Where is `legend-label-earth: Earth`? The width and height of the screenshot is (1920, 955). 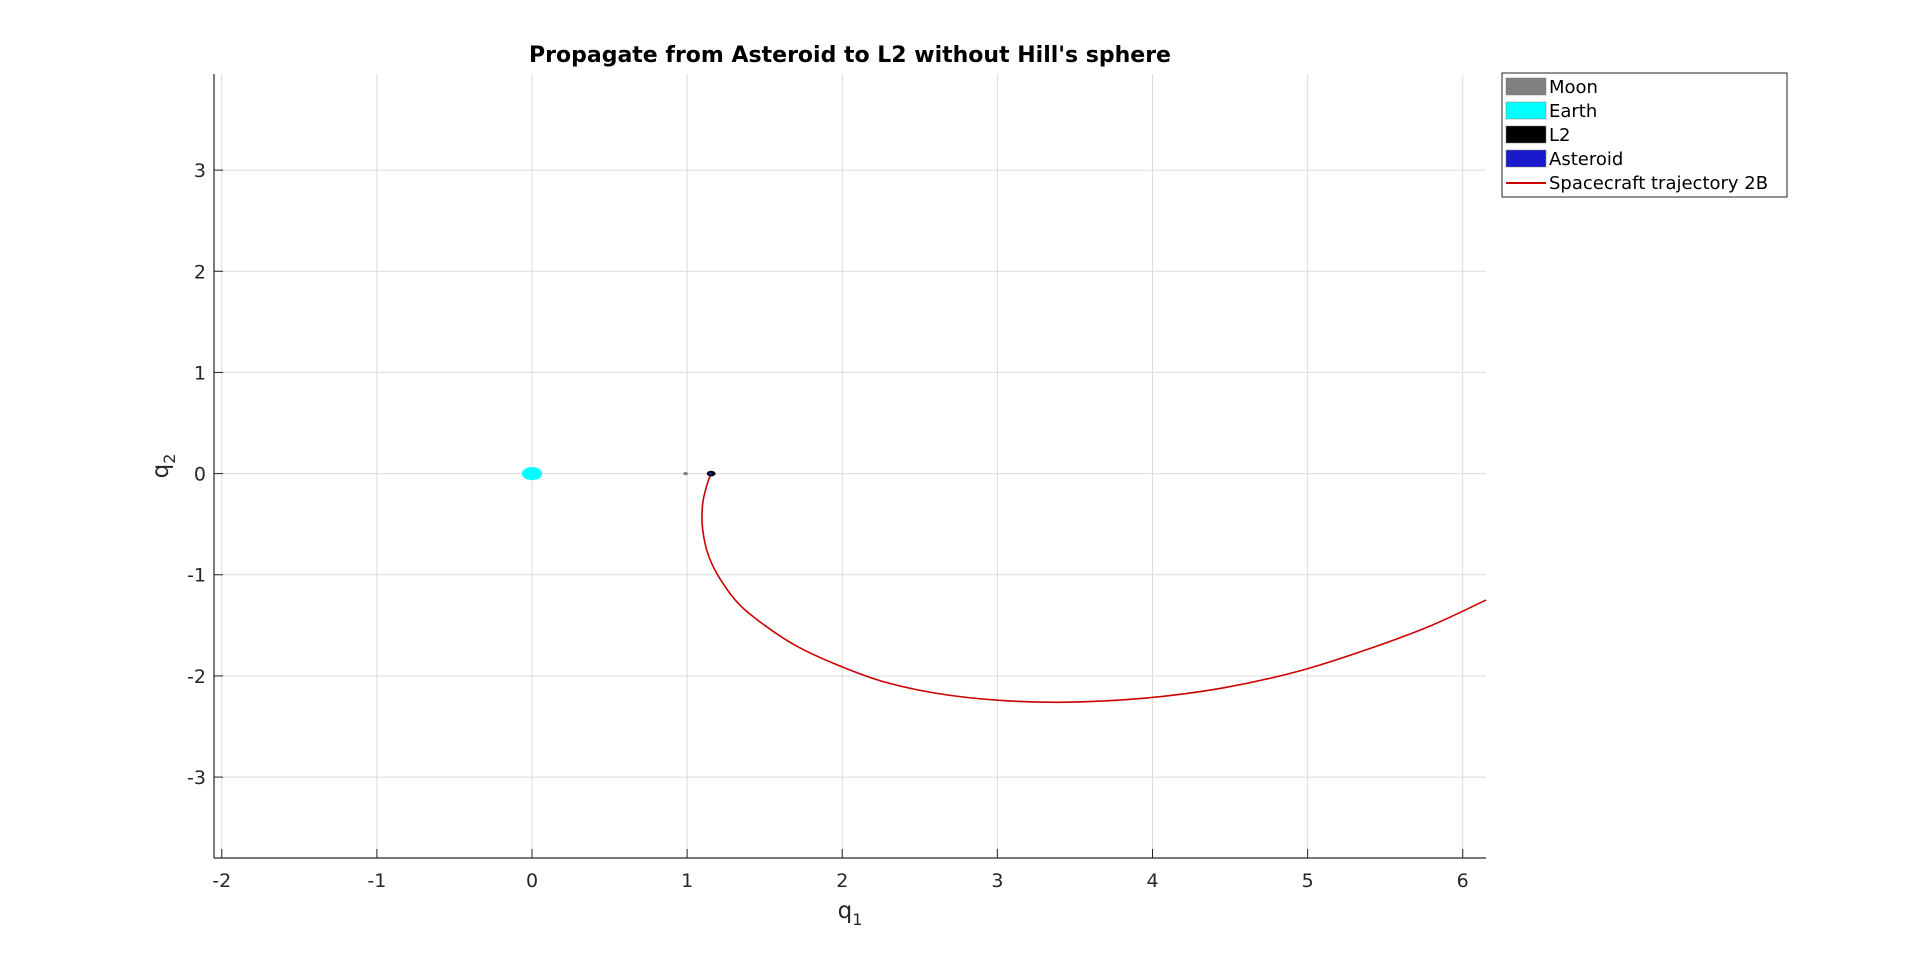
legend-label-earth: Earth is located at coordinates (1573, 111).